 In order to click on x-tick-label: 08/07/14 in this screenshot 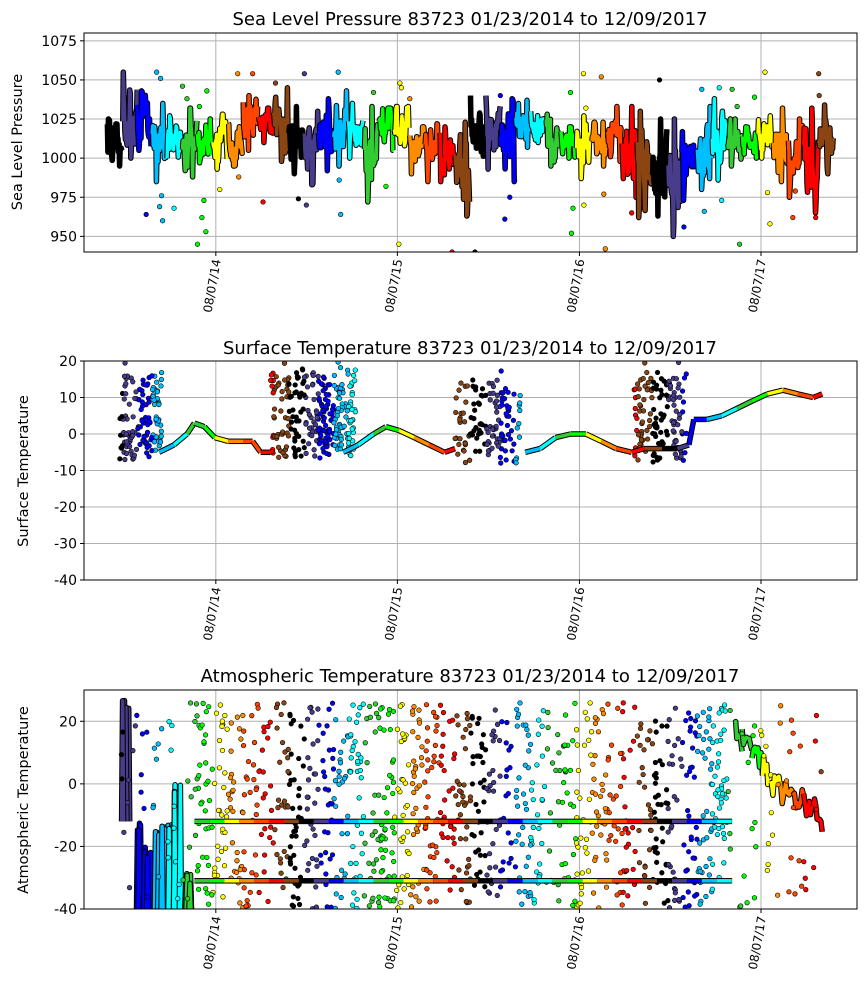, I will do `click(212, 286)`.